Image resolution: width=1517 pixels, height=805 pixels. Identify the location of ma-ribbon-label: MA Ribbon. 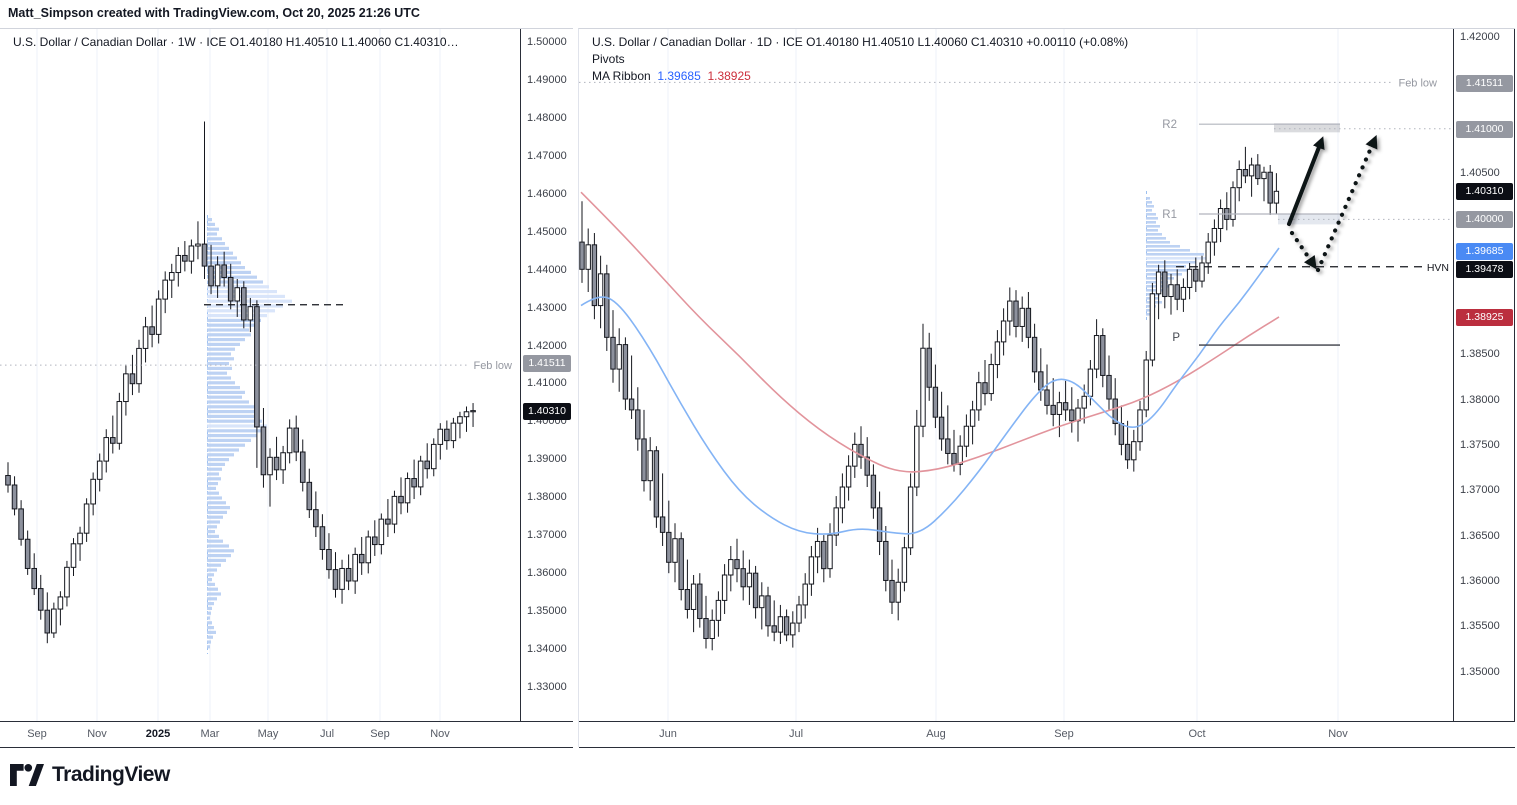
(621, 76).